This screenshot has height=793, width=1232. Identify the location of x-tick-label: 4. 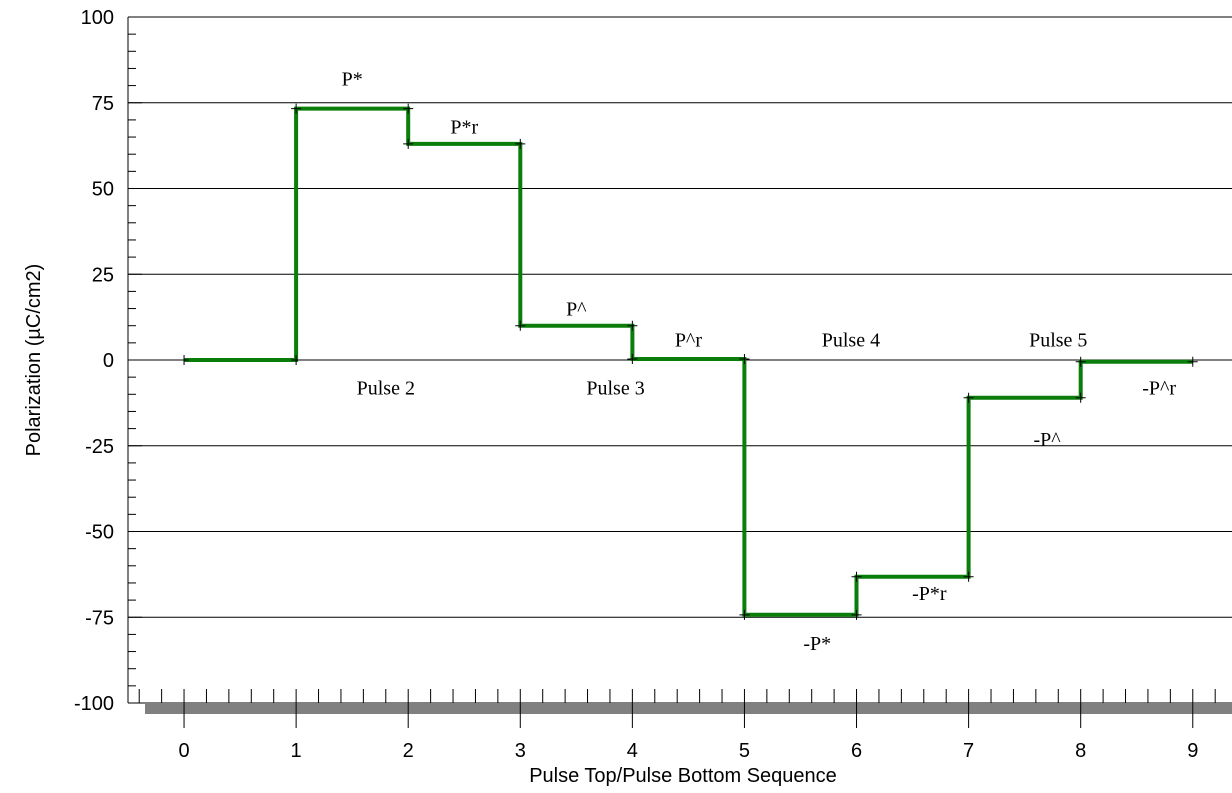
(632, 751).